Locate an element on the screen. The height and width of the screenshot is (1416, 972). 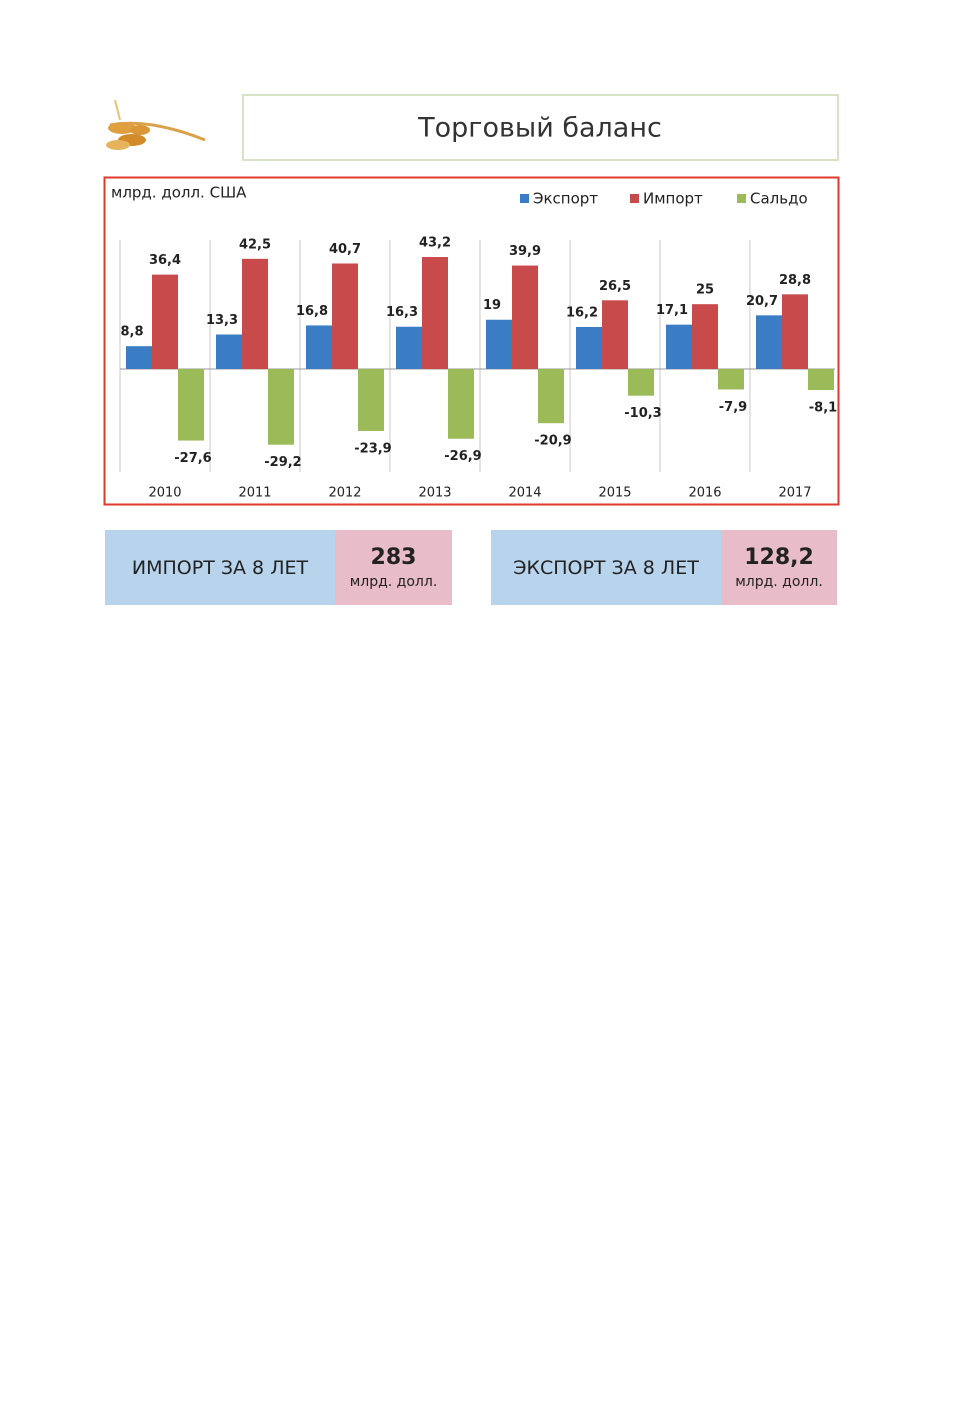
value-label: -27,6 is located at coordinates (192, 458).